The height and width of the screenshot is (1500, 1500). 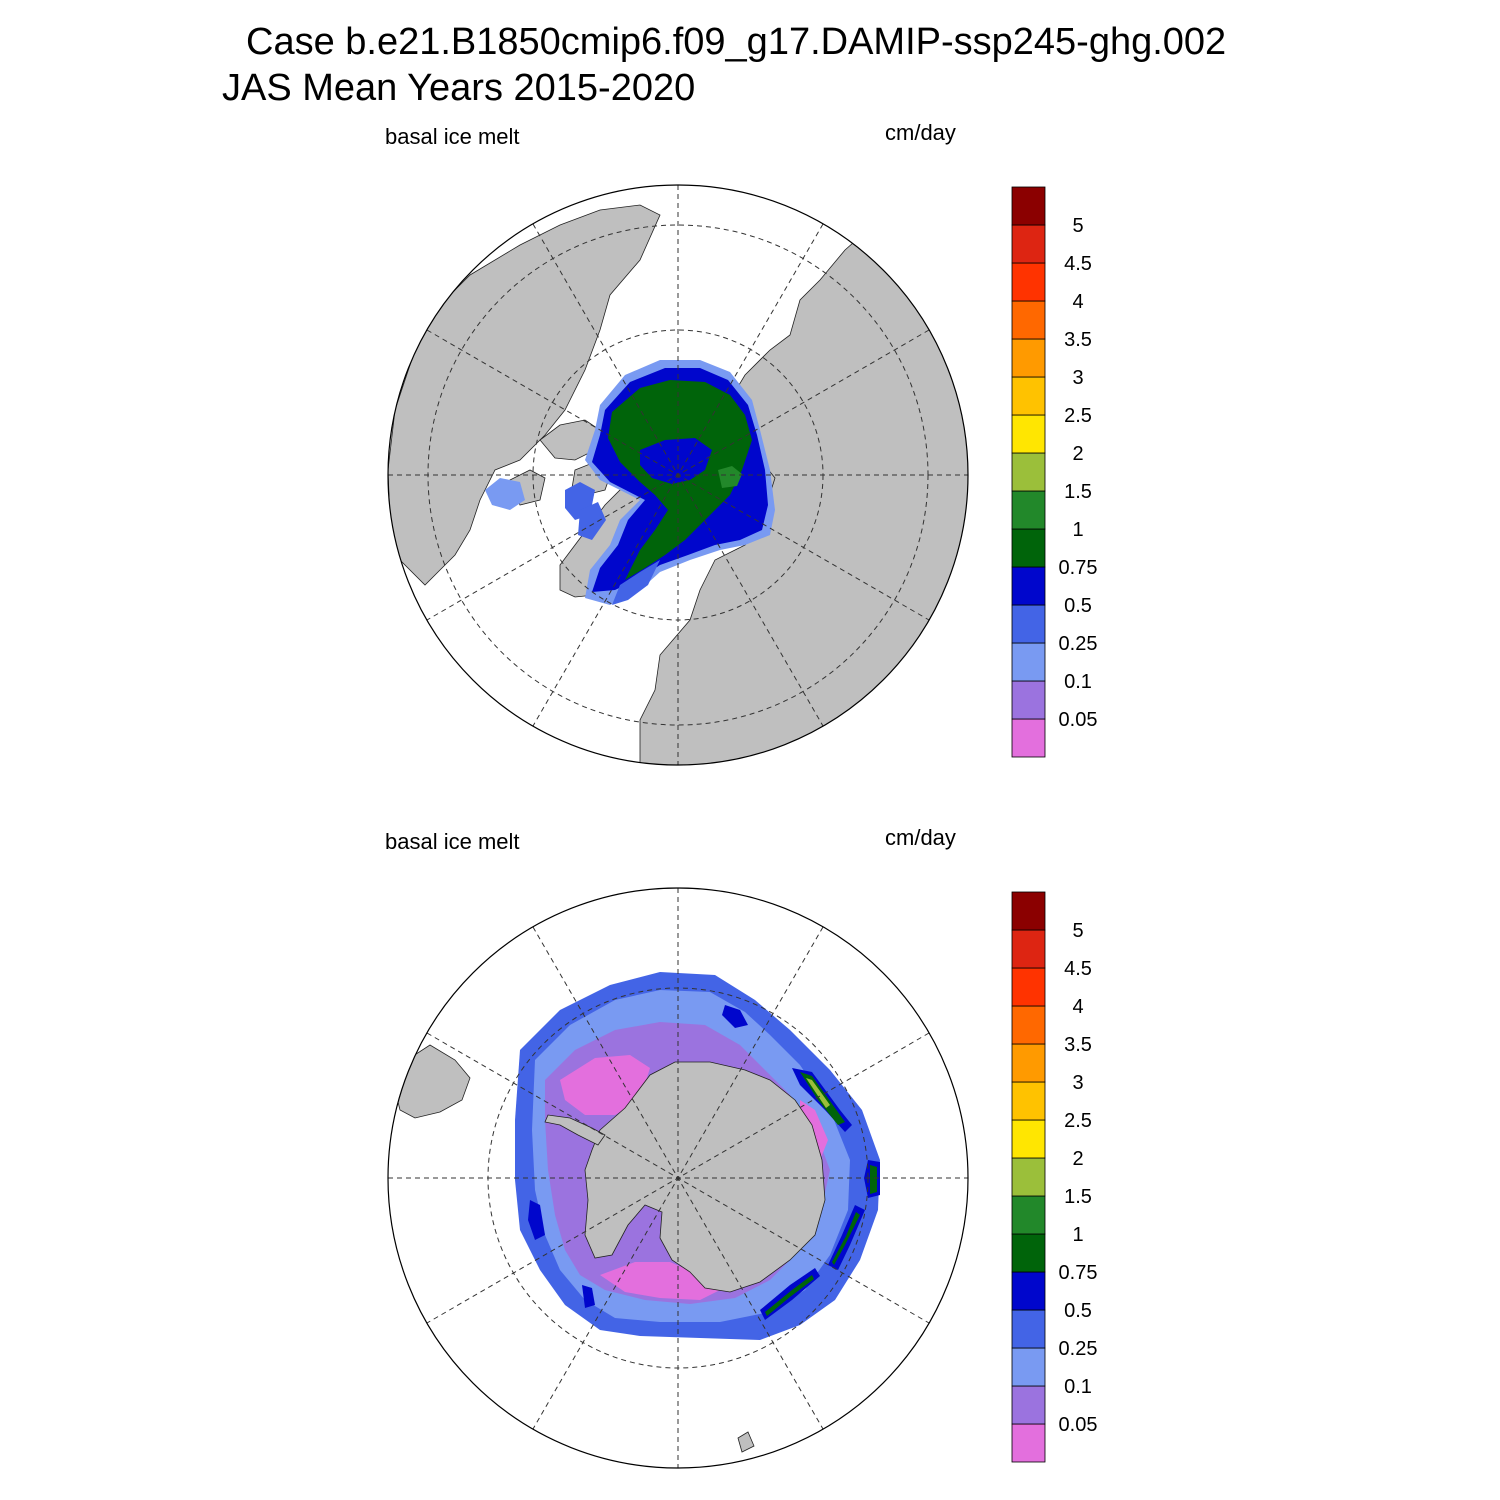 I want to click on nh-units-label: cm/day, so click(x=920, y=132).